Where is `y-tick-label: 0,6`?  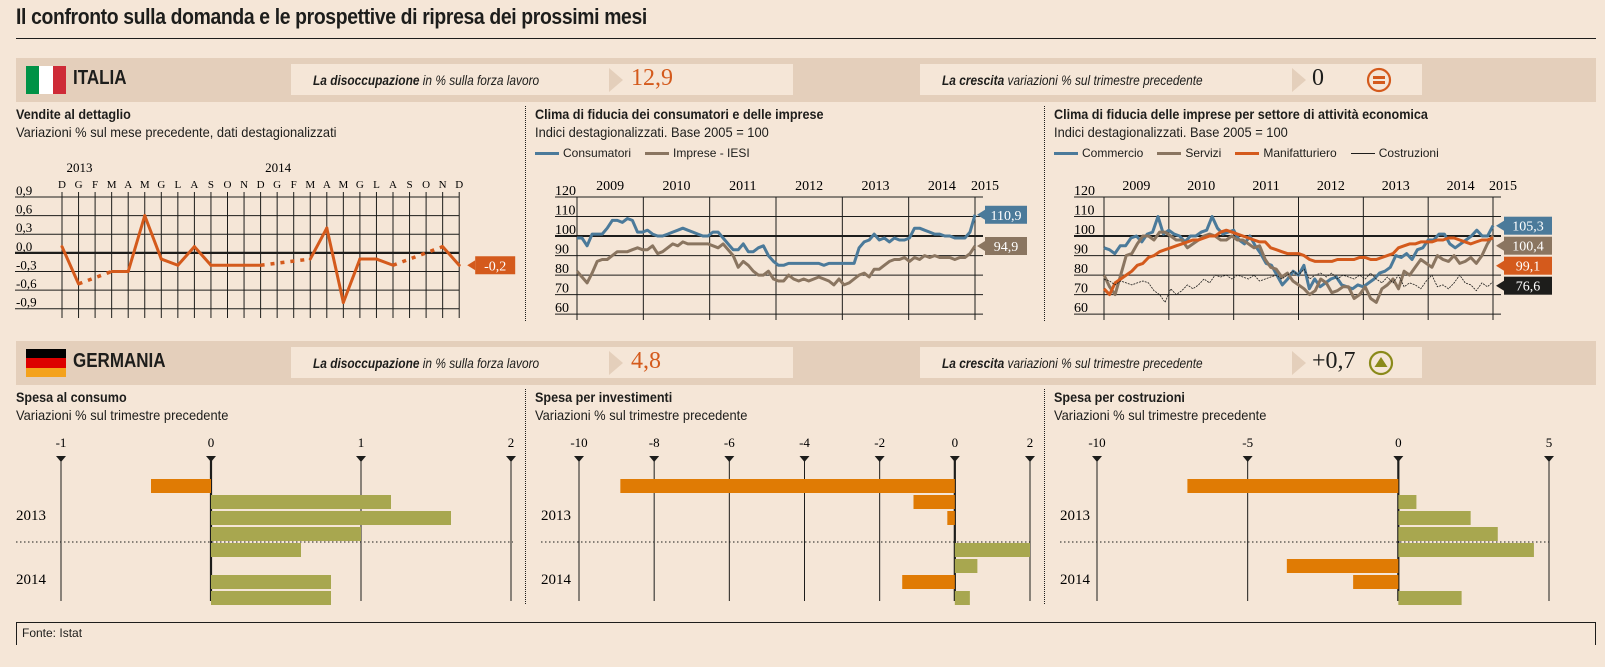
y-tick-label: 0,6 is located at coordinates (24, 209).